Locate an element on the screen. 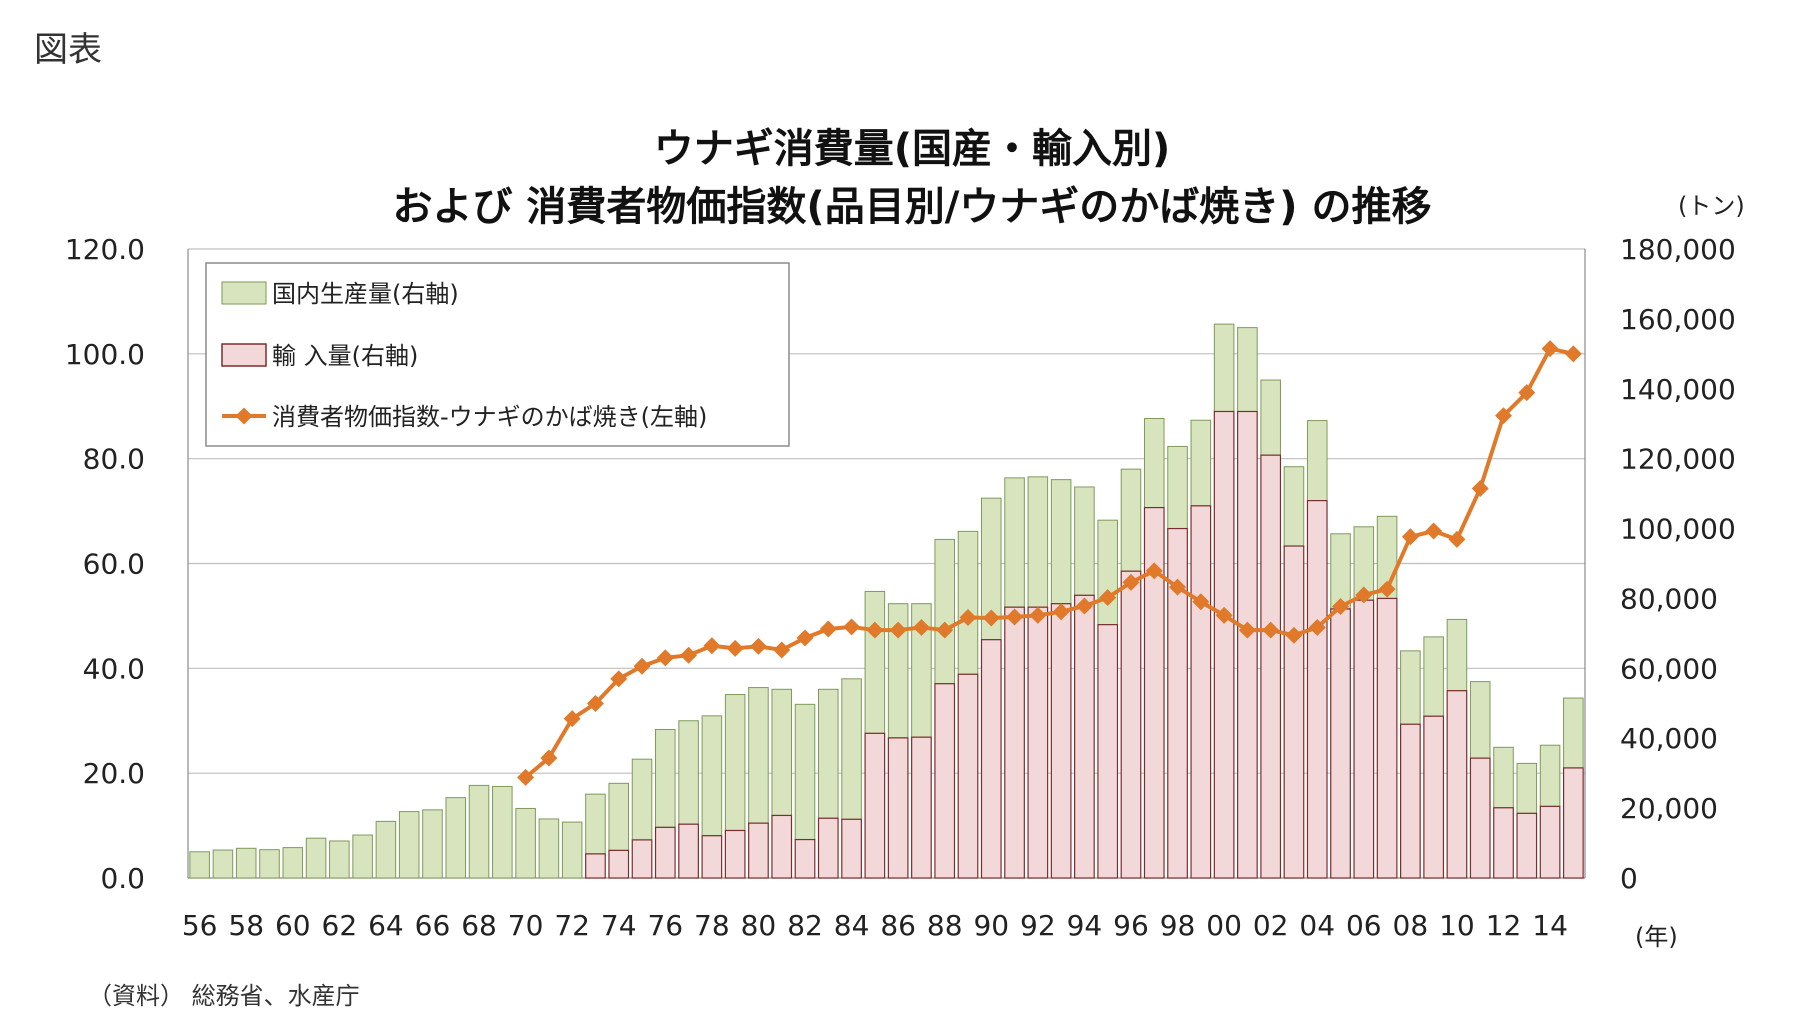 The width and height of the screenshot is (1800, 1026). legend-label-cpi: 消費者物価指数-ウナギのかば焼き(左軸) is located at coordinates (489, 417).